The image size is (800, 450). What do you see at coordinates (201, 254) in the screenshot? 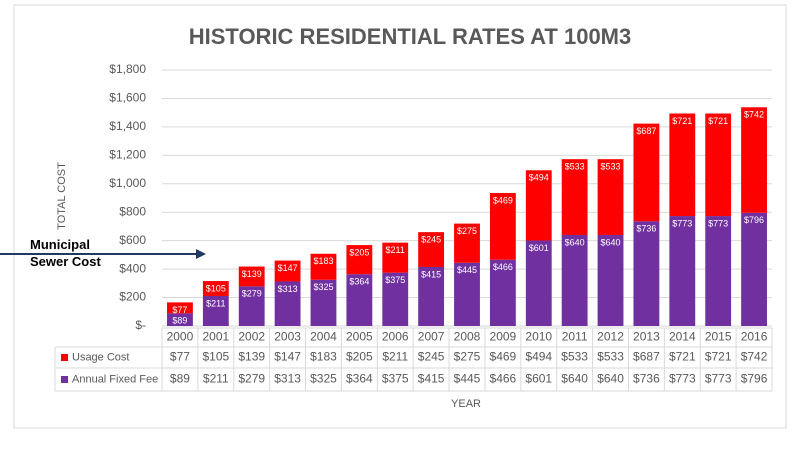
I see `annotation-arrowhead` at bounding box center [201, 254].